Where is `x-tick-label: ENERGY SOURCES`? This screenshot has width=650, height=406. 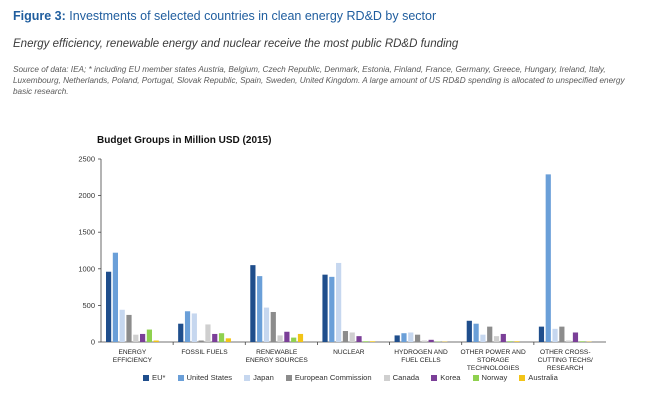
x-tick-label: ENERGY SOURCES is located at coordinates (277, 360).